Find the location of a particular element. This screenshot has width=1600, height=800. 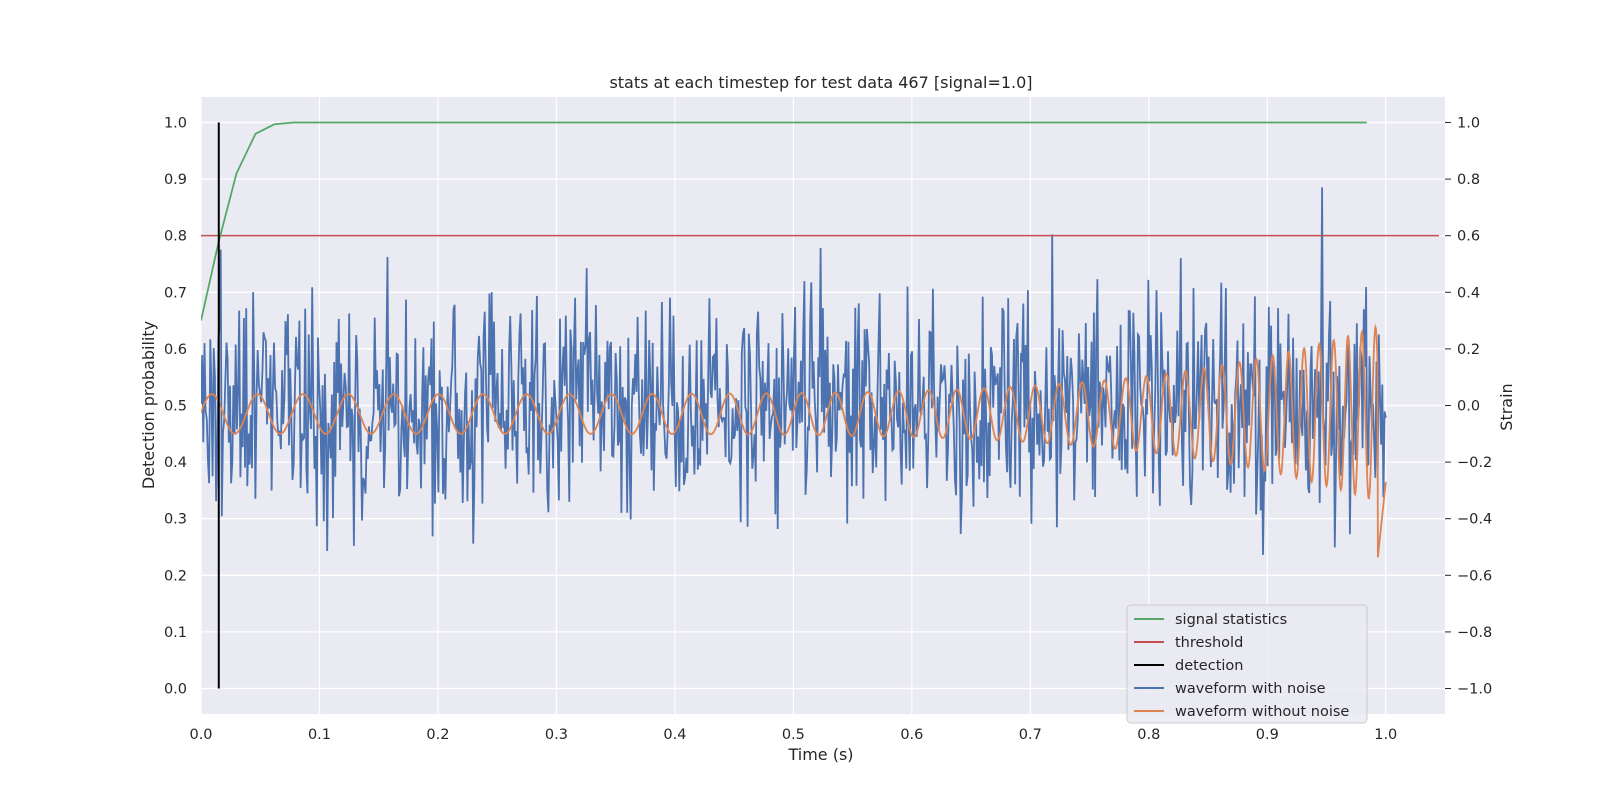

x-tick-label: 1.0 is located at coordinates (1385, 735).